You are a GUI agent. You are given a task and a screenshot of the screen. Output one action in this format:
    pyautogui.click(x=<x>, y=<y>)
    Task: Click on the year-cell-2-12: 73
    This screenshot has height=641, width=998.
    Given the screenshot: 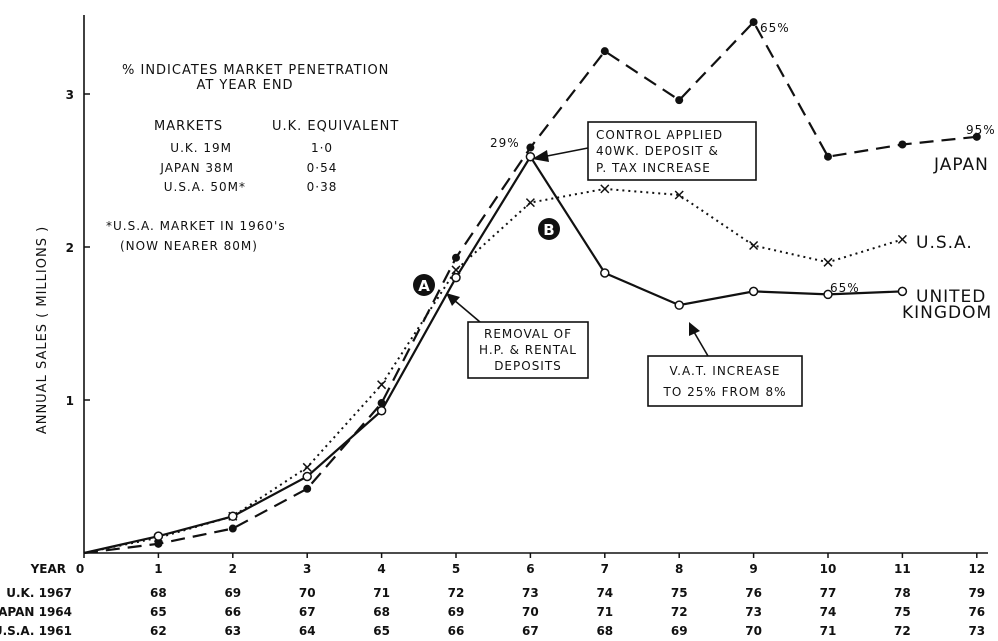 What is the action you would take?
    pyautogui.click(x=976, y=631)
    